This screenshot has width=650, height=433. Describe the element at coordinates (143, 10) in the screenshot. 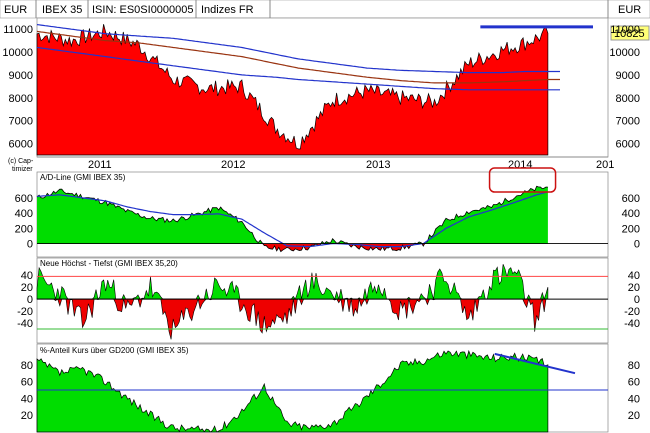

I see `isin-label: ISIN: ES0SI0000005` at that location.